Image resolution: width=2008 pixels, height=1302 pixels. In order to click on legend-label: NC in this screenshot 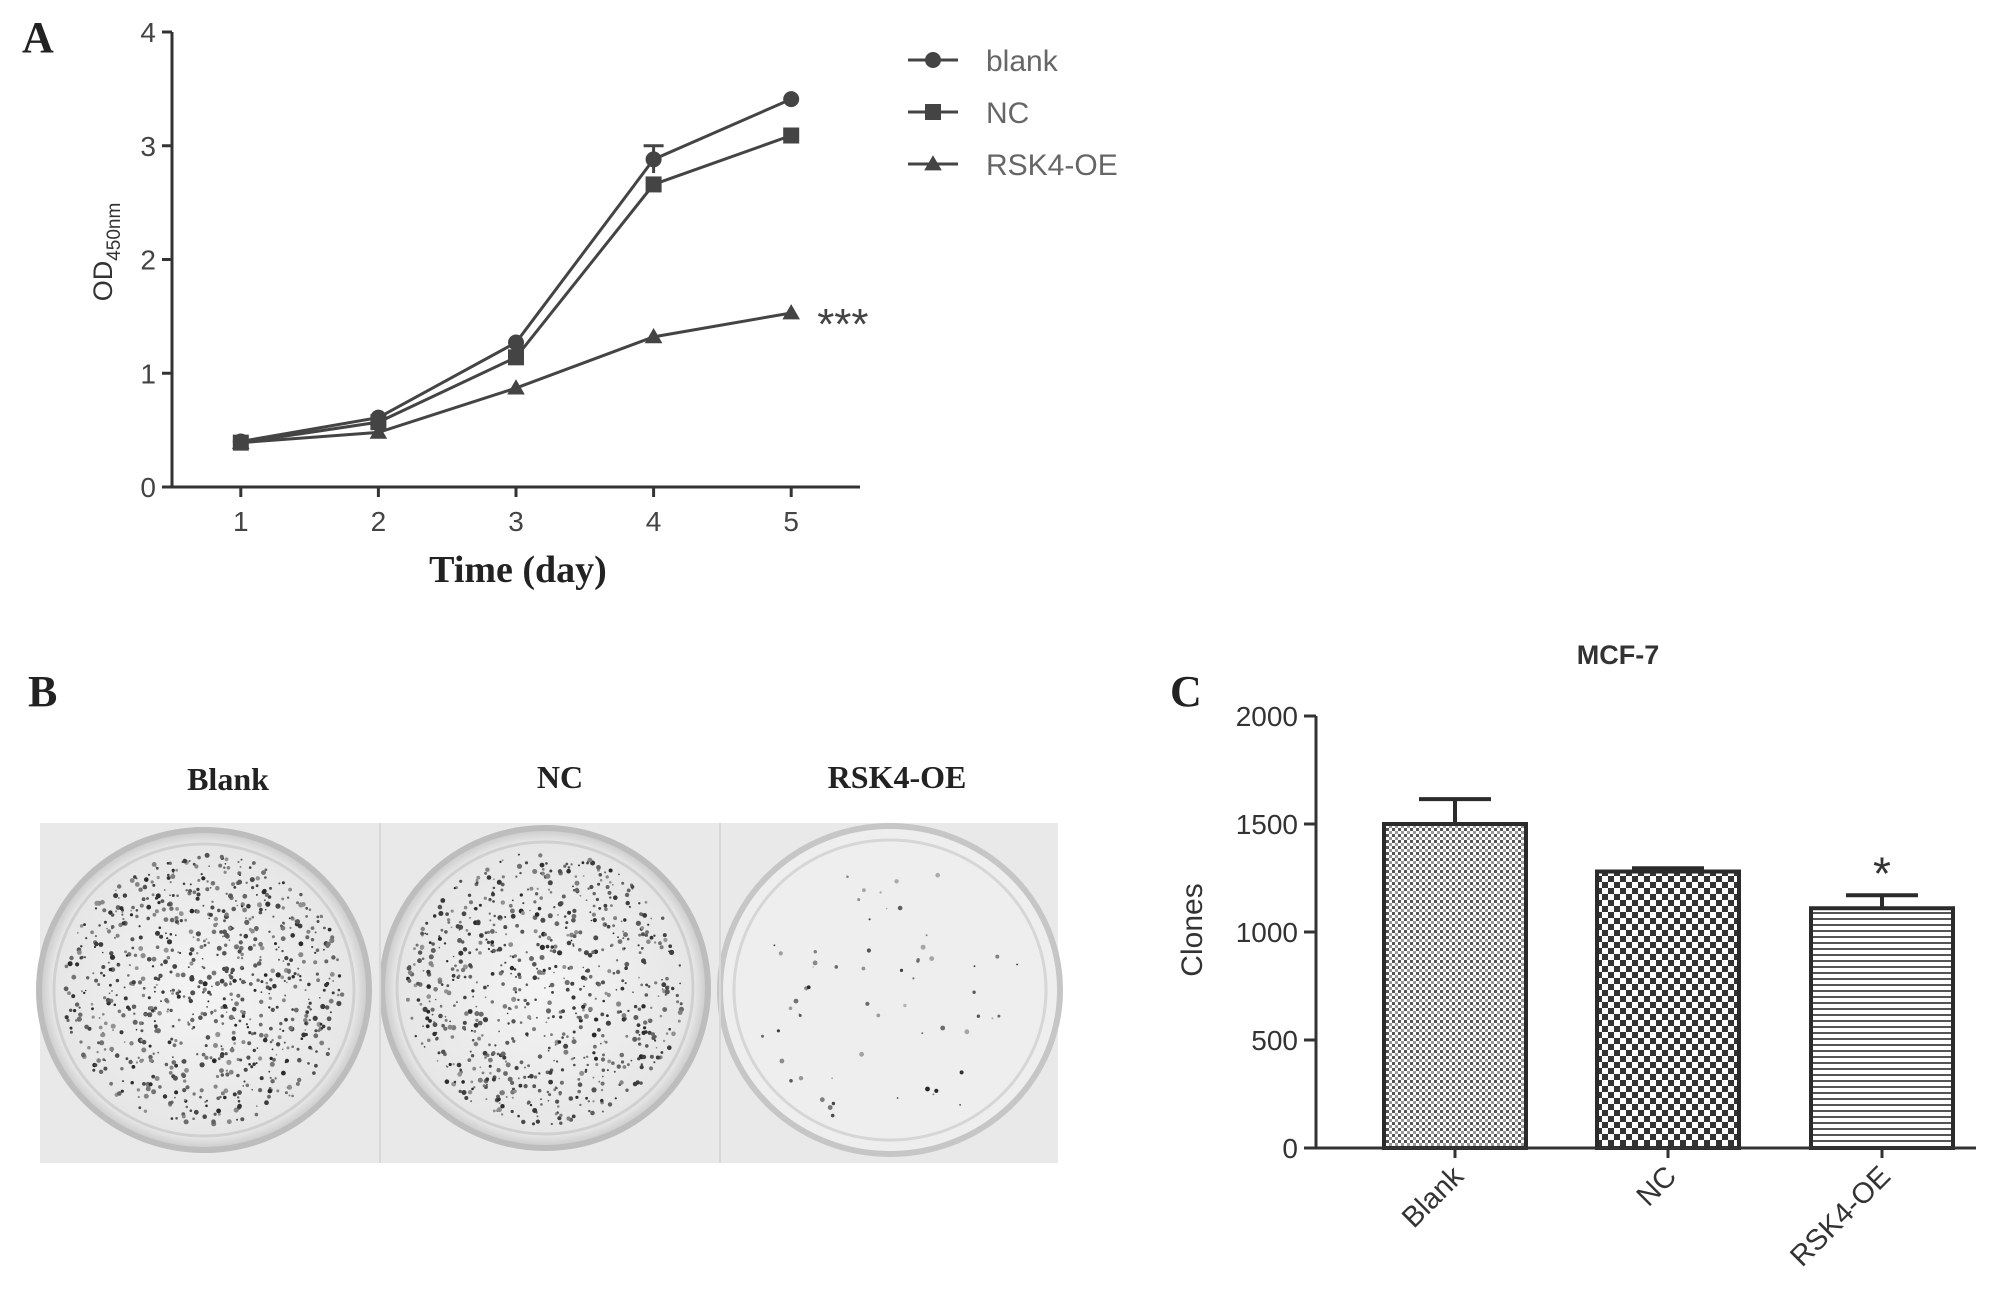, I will do `click(1007, 113)`.